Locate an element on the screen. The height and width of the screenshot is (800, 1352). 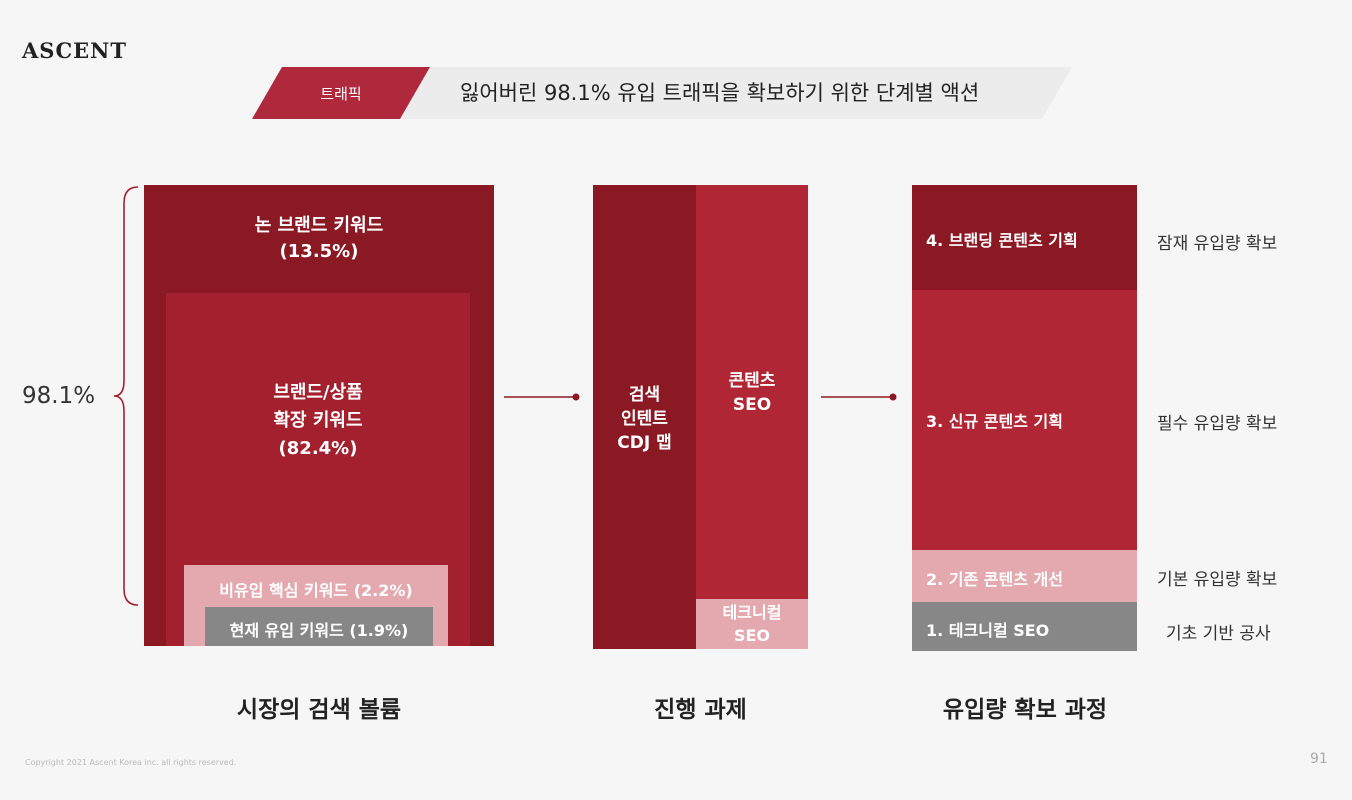
step-3-box: 3. 신규 콘텐츠 기획 is located at coordinates (1024, 420).